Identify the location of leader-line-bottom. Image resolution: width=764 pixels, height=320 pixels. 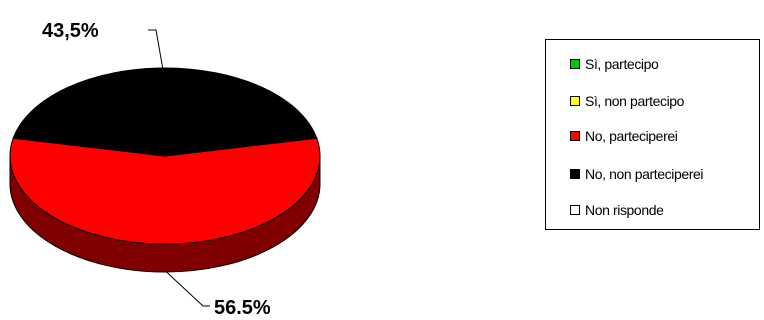
(188, 289).